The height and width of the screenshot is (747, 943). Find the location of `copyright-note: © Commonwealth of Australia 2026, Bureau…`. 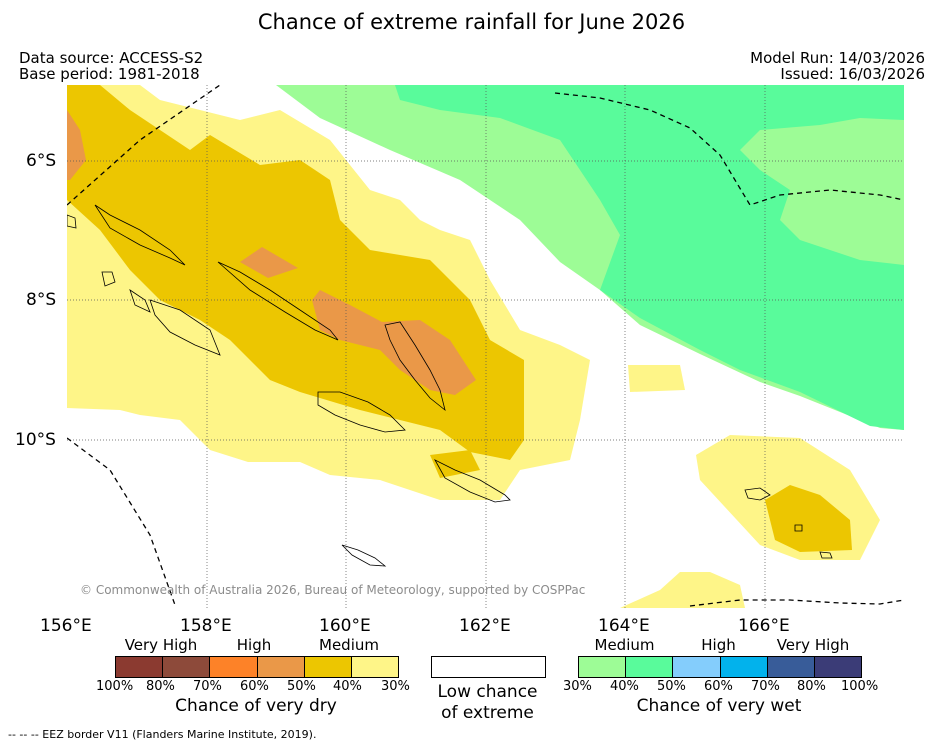

copyright-note: © Commonwealth of Australia 2026, Bureau… is located at coordinates (333, 590).